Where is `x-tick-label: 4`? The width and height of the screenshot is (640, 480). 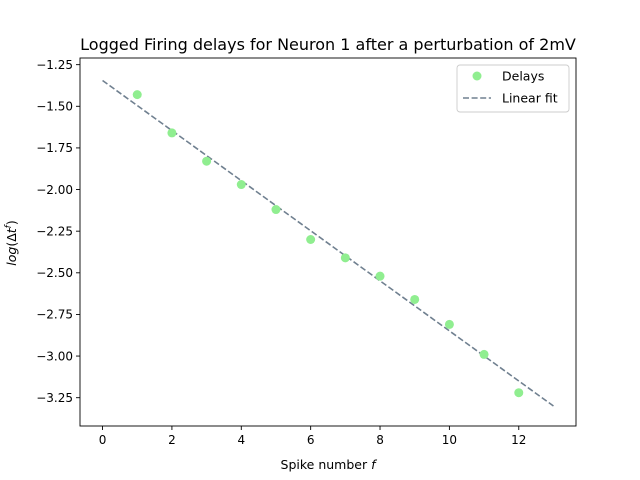
x-tick-label: 4 is located at coordinates (241, 440).